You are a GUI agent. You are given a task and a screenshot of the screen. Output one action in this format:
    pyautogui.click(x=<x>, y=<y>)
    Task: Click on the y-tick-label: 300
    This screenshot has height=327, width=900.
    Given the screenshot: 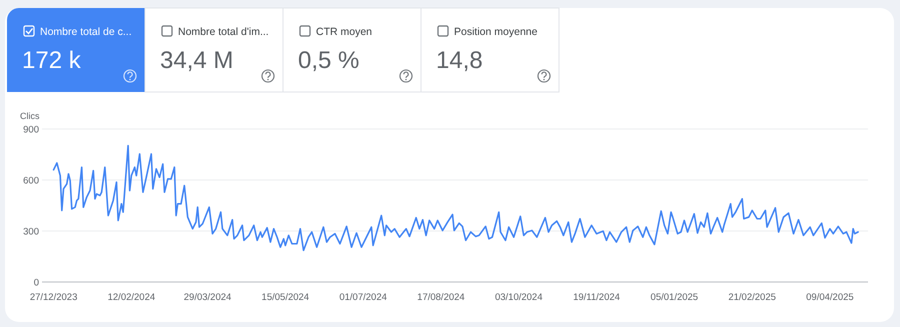 What is the action you would take?
    pyautogui.click(x=31, y=232)
    